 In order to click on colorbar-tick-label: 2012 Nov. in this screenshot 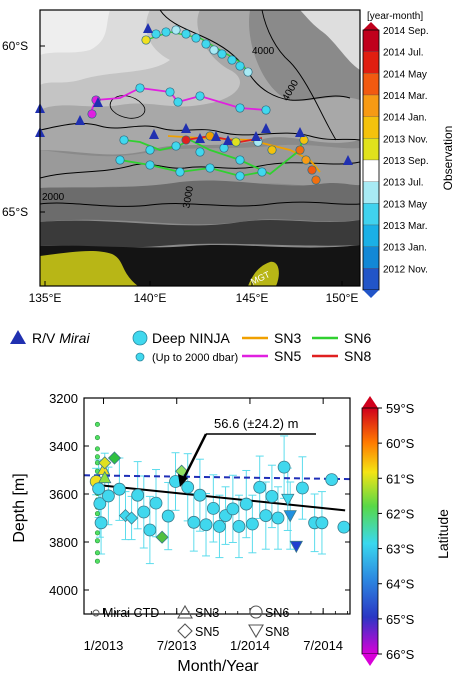, I will do `click(405, 269)`.